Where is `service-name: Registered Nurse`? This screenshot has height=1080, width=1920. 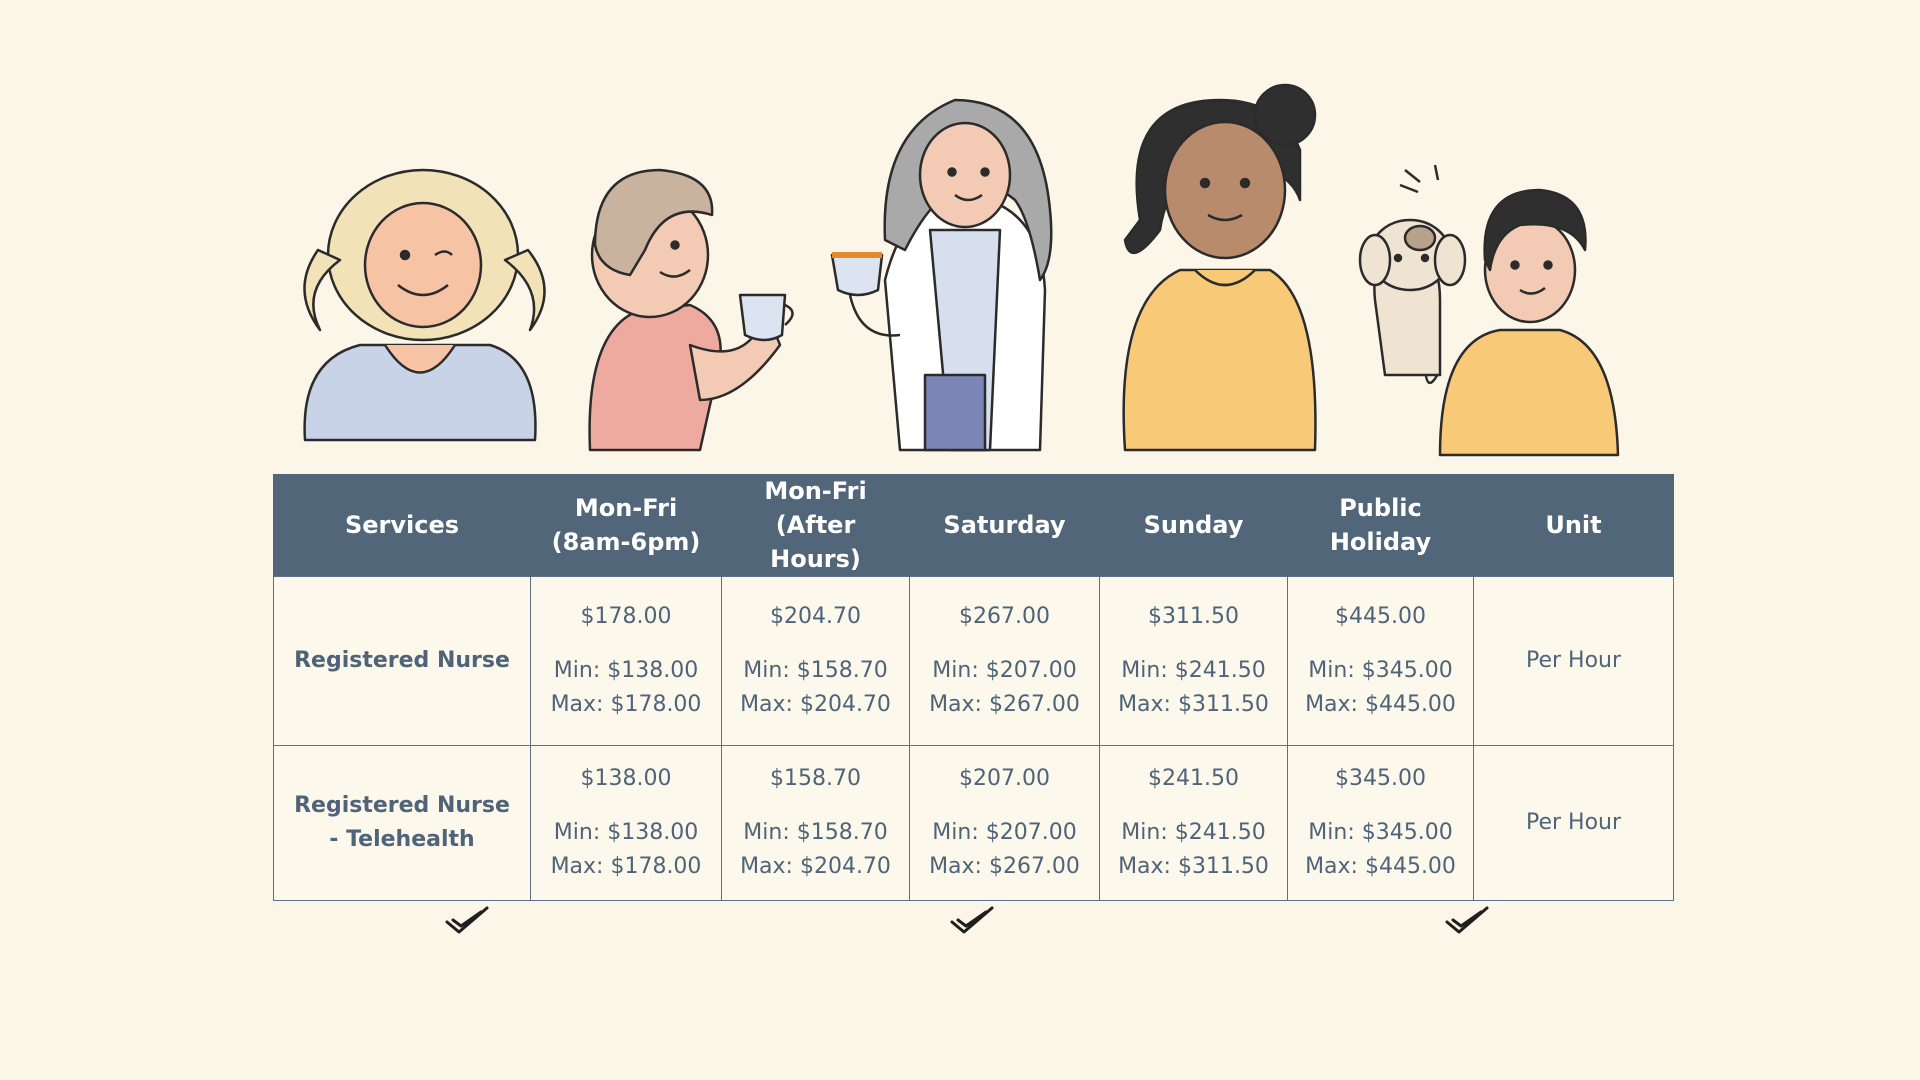 service-name: Registered Nurse is located at coordinates (402, 661).